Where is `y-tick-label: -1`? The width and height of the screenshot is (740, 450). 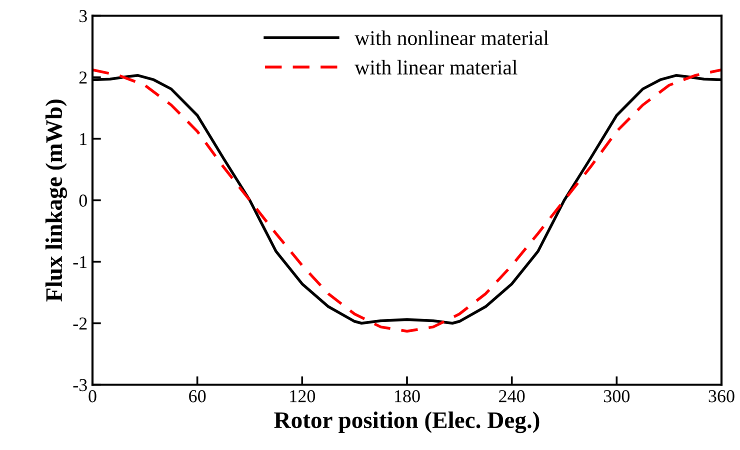
y-tick-label: -1 is located at coordinates (80, 262).